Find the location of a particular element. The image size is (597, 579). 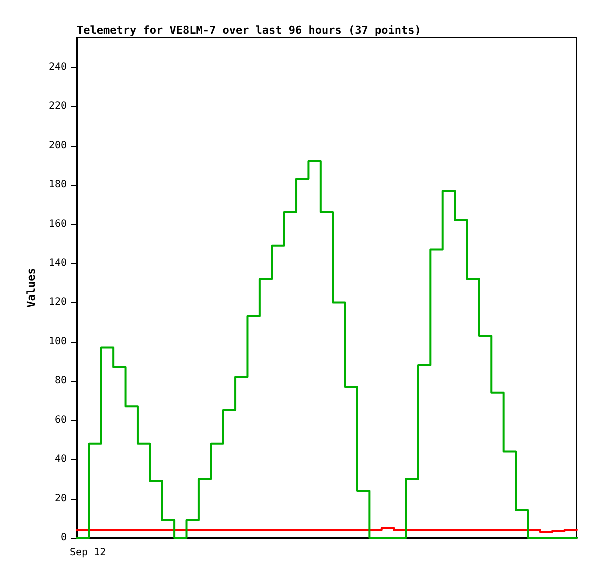

y-tick-label: 200 is located at coordinates (57, 146).